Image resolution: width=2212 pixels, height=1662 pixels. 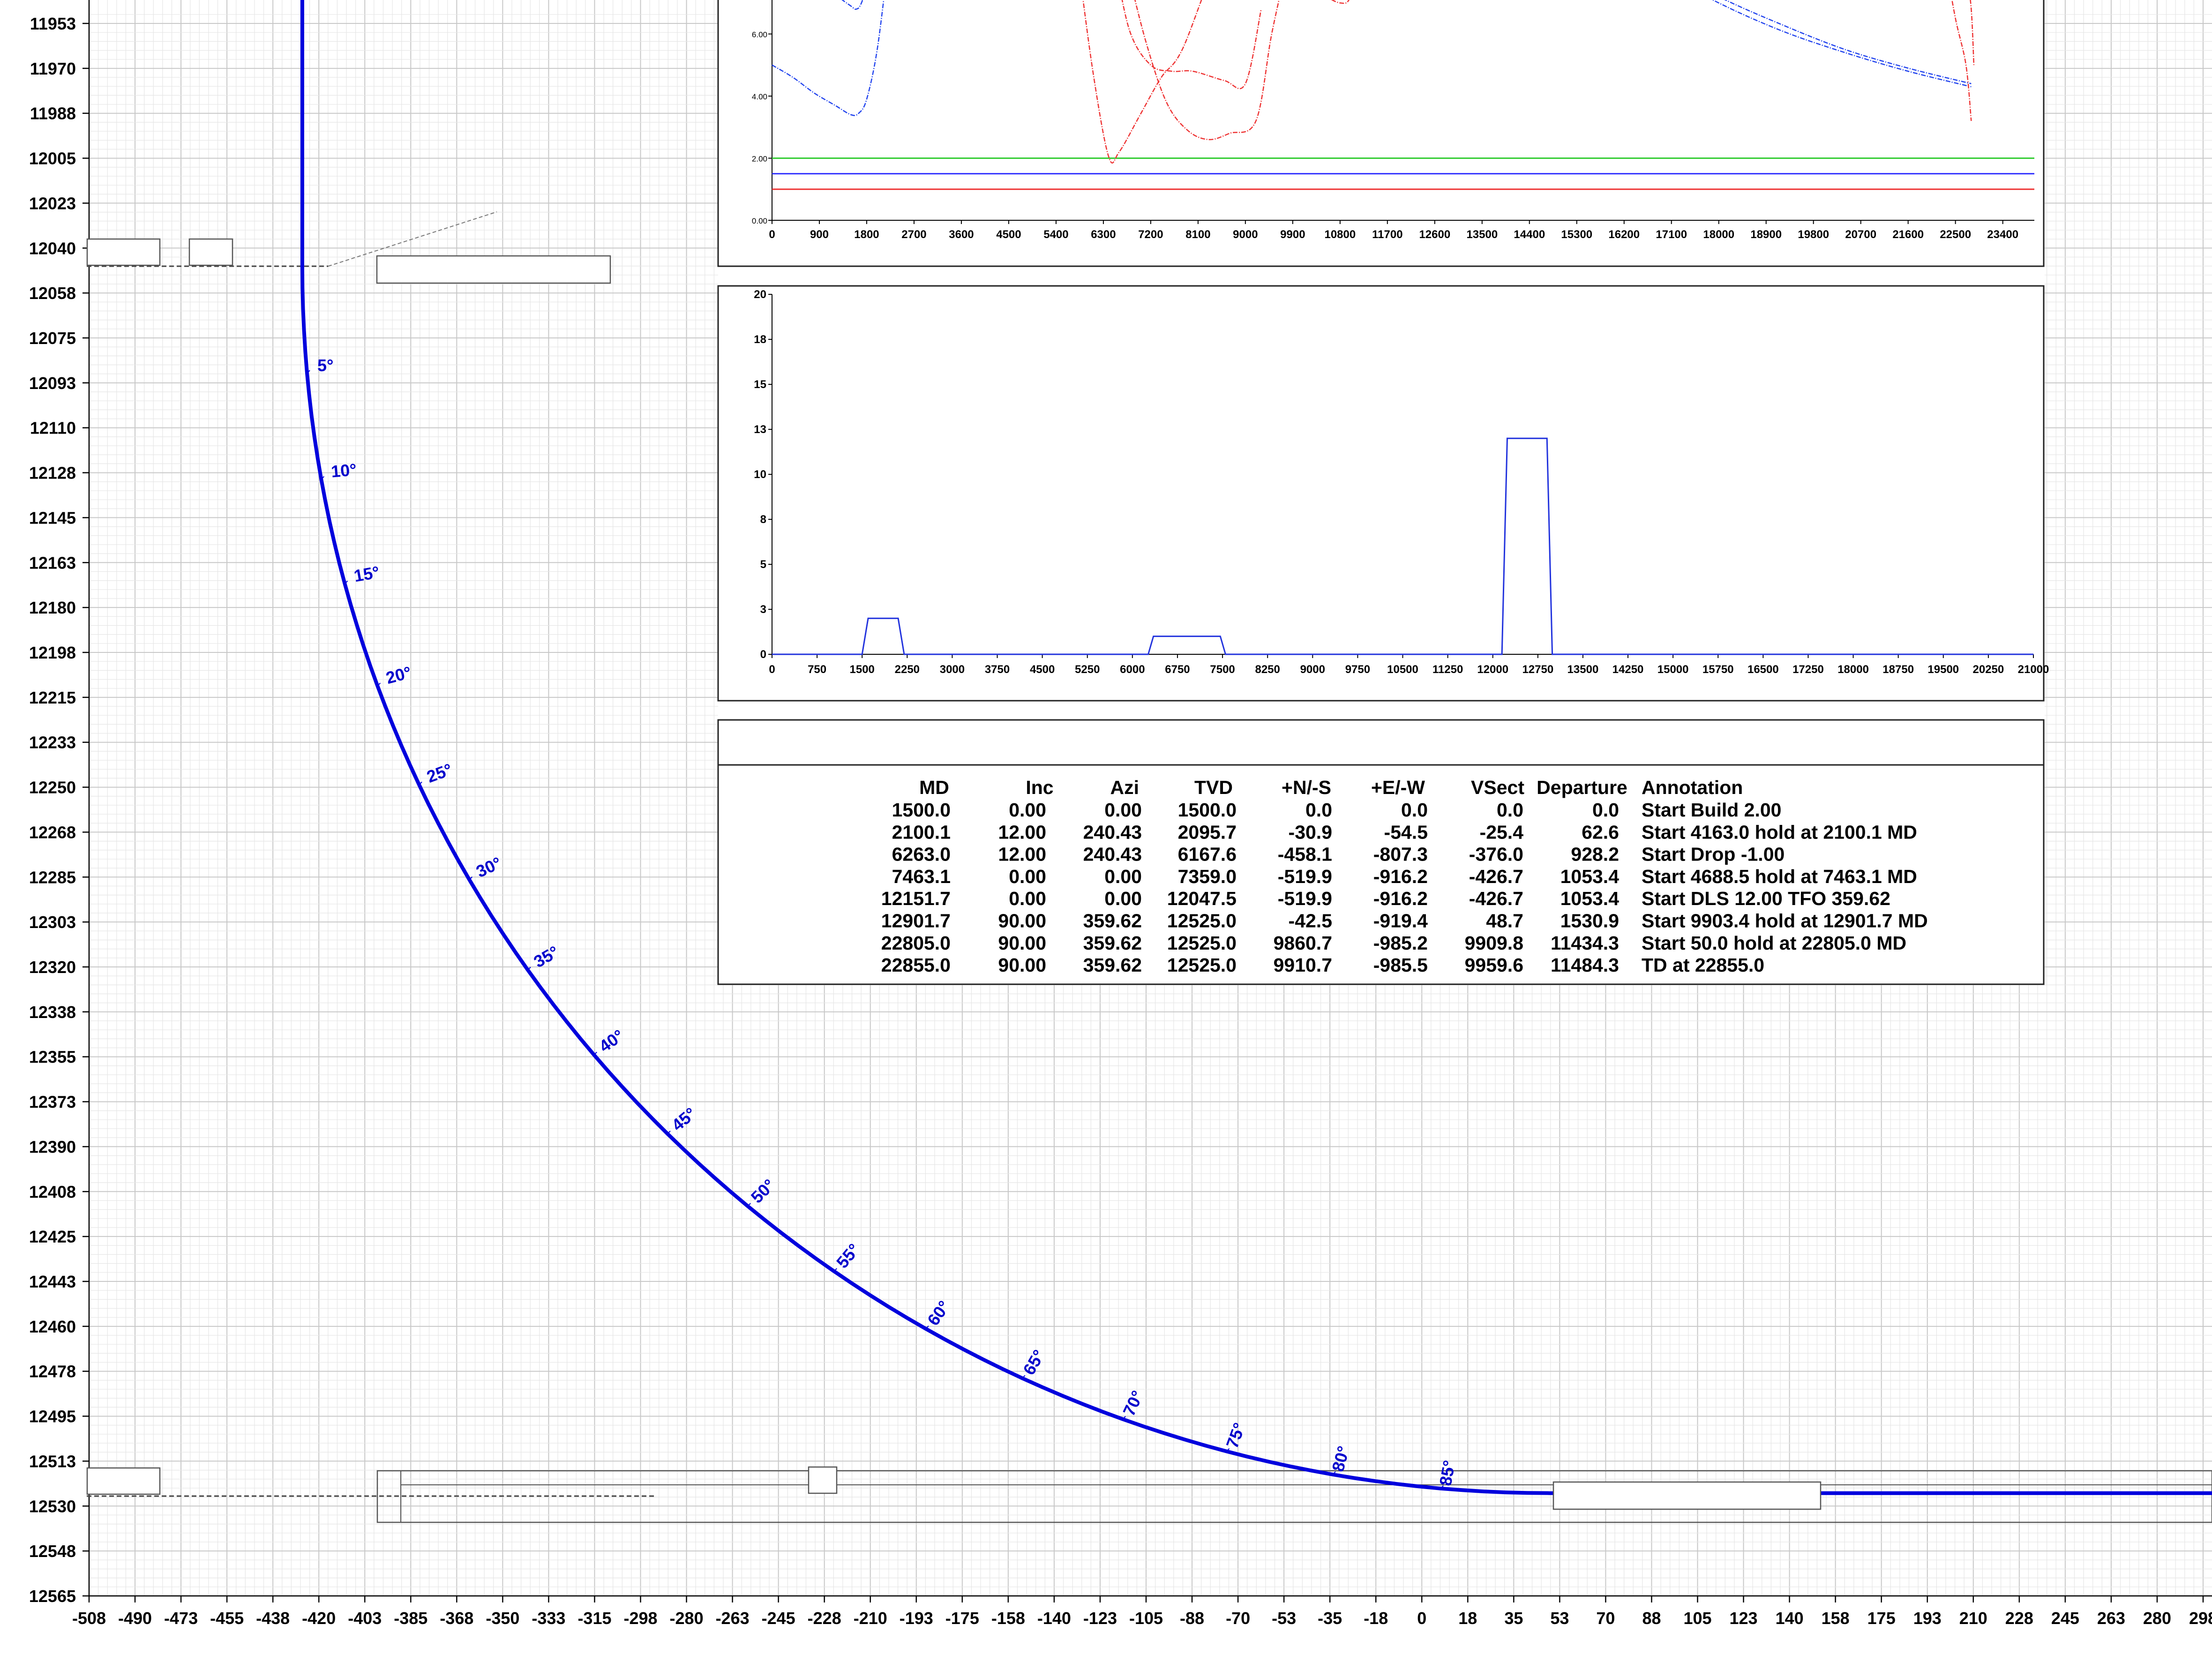 I want to click on table-cell: -426.7, so click(x=1496, y=898).